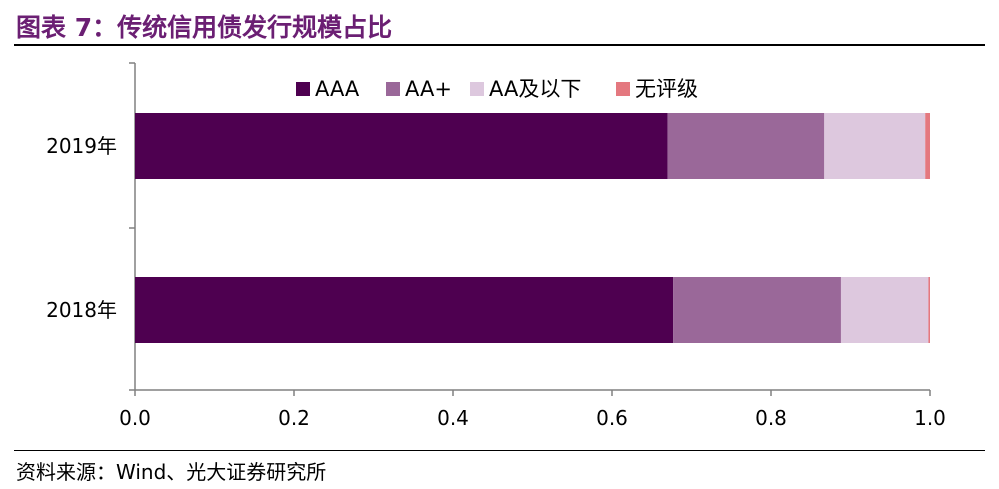 This screenshot has width=999, height=489. Describe the element at coordinates (666, 89) in the screenshot. I see `legend-label-3: 无评级` at that location.